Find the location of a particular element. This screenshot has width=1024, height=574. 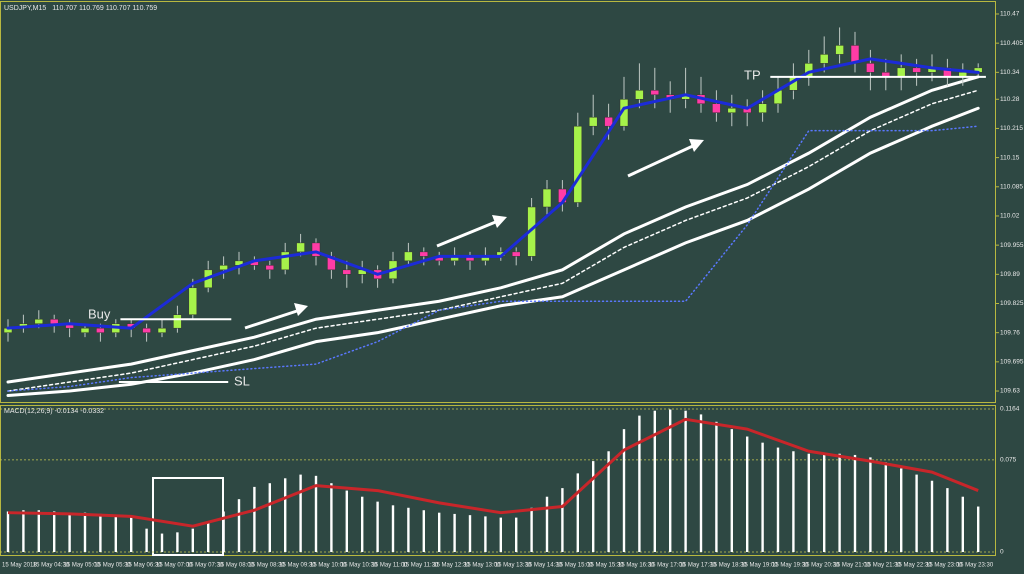

x-tick-label: 15 May 06:30 is located at coordinates (143, 566).